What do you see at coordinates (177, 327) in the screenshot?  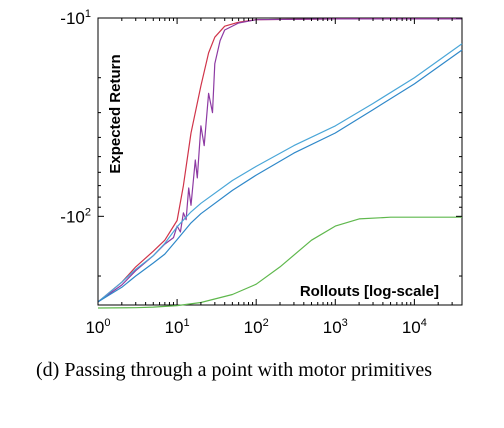 I see `x-tick-label-1: 10¹` at bounding box center [177, 327].